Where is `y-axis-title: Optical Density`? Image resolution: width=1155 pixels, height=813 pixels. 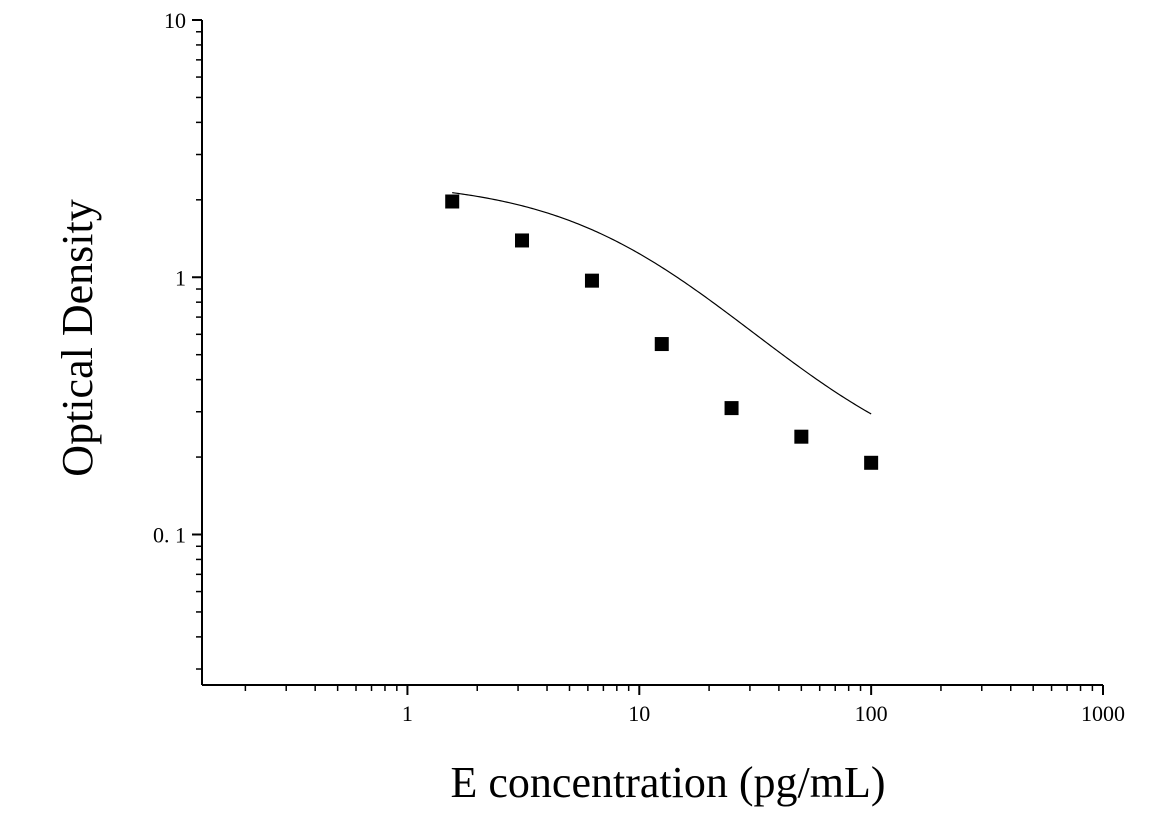
y-axis-title: Optical Density is located at coordinates (77, 337).